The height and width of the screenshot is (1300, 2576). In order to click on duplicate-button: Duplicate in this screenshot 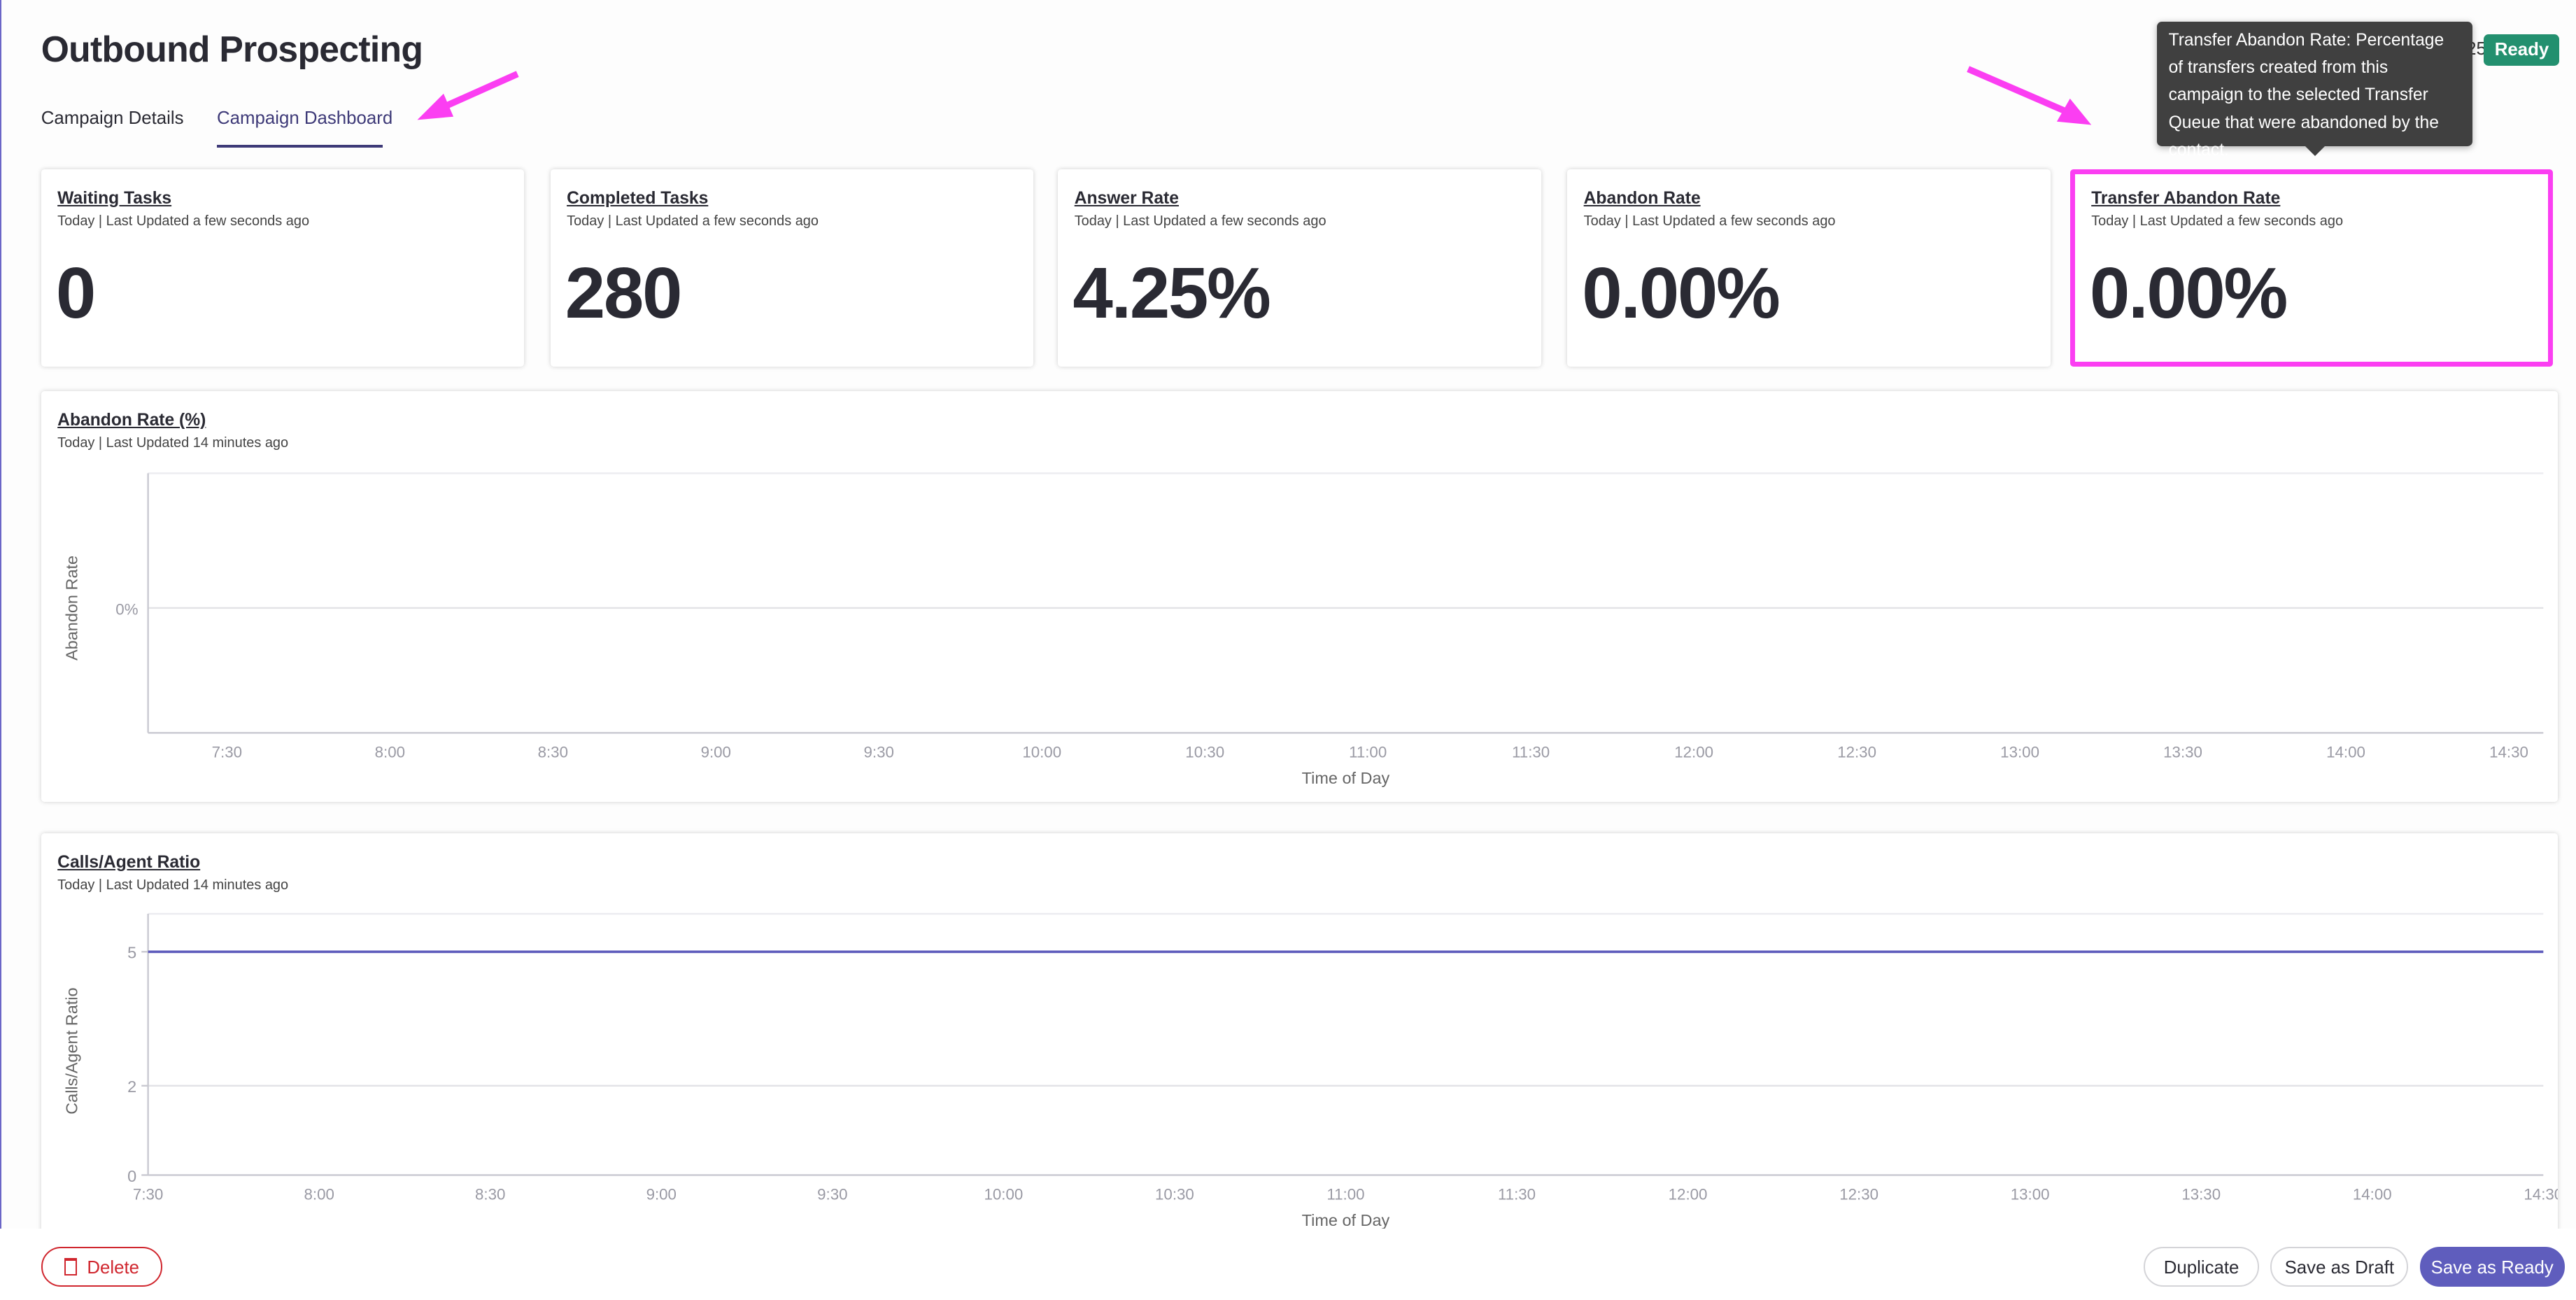, I will do `click(2201, 1267)`.